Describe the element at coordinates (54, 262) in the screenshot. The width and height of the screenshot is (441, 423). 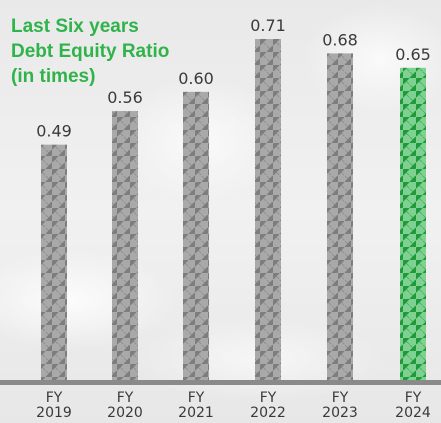
I see `bar-fy-2019` at that location.